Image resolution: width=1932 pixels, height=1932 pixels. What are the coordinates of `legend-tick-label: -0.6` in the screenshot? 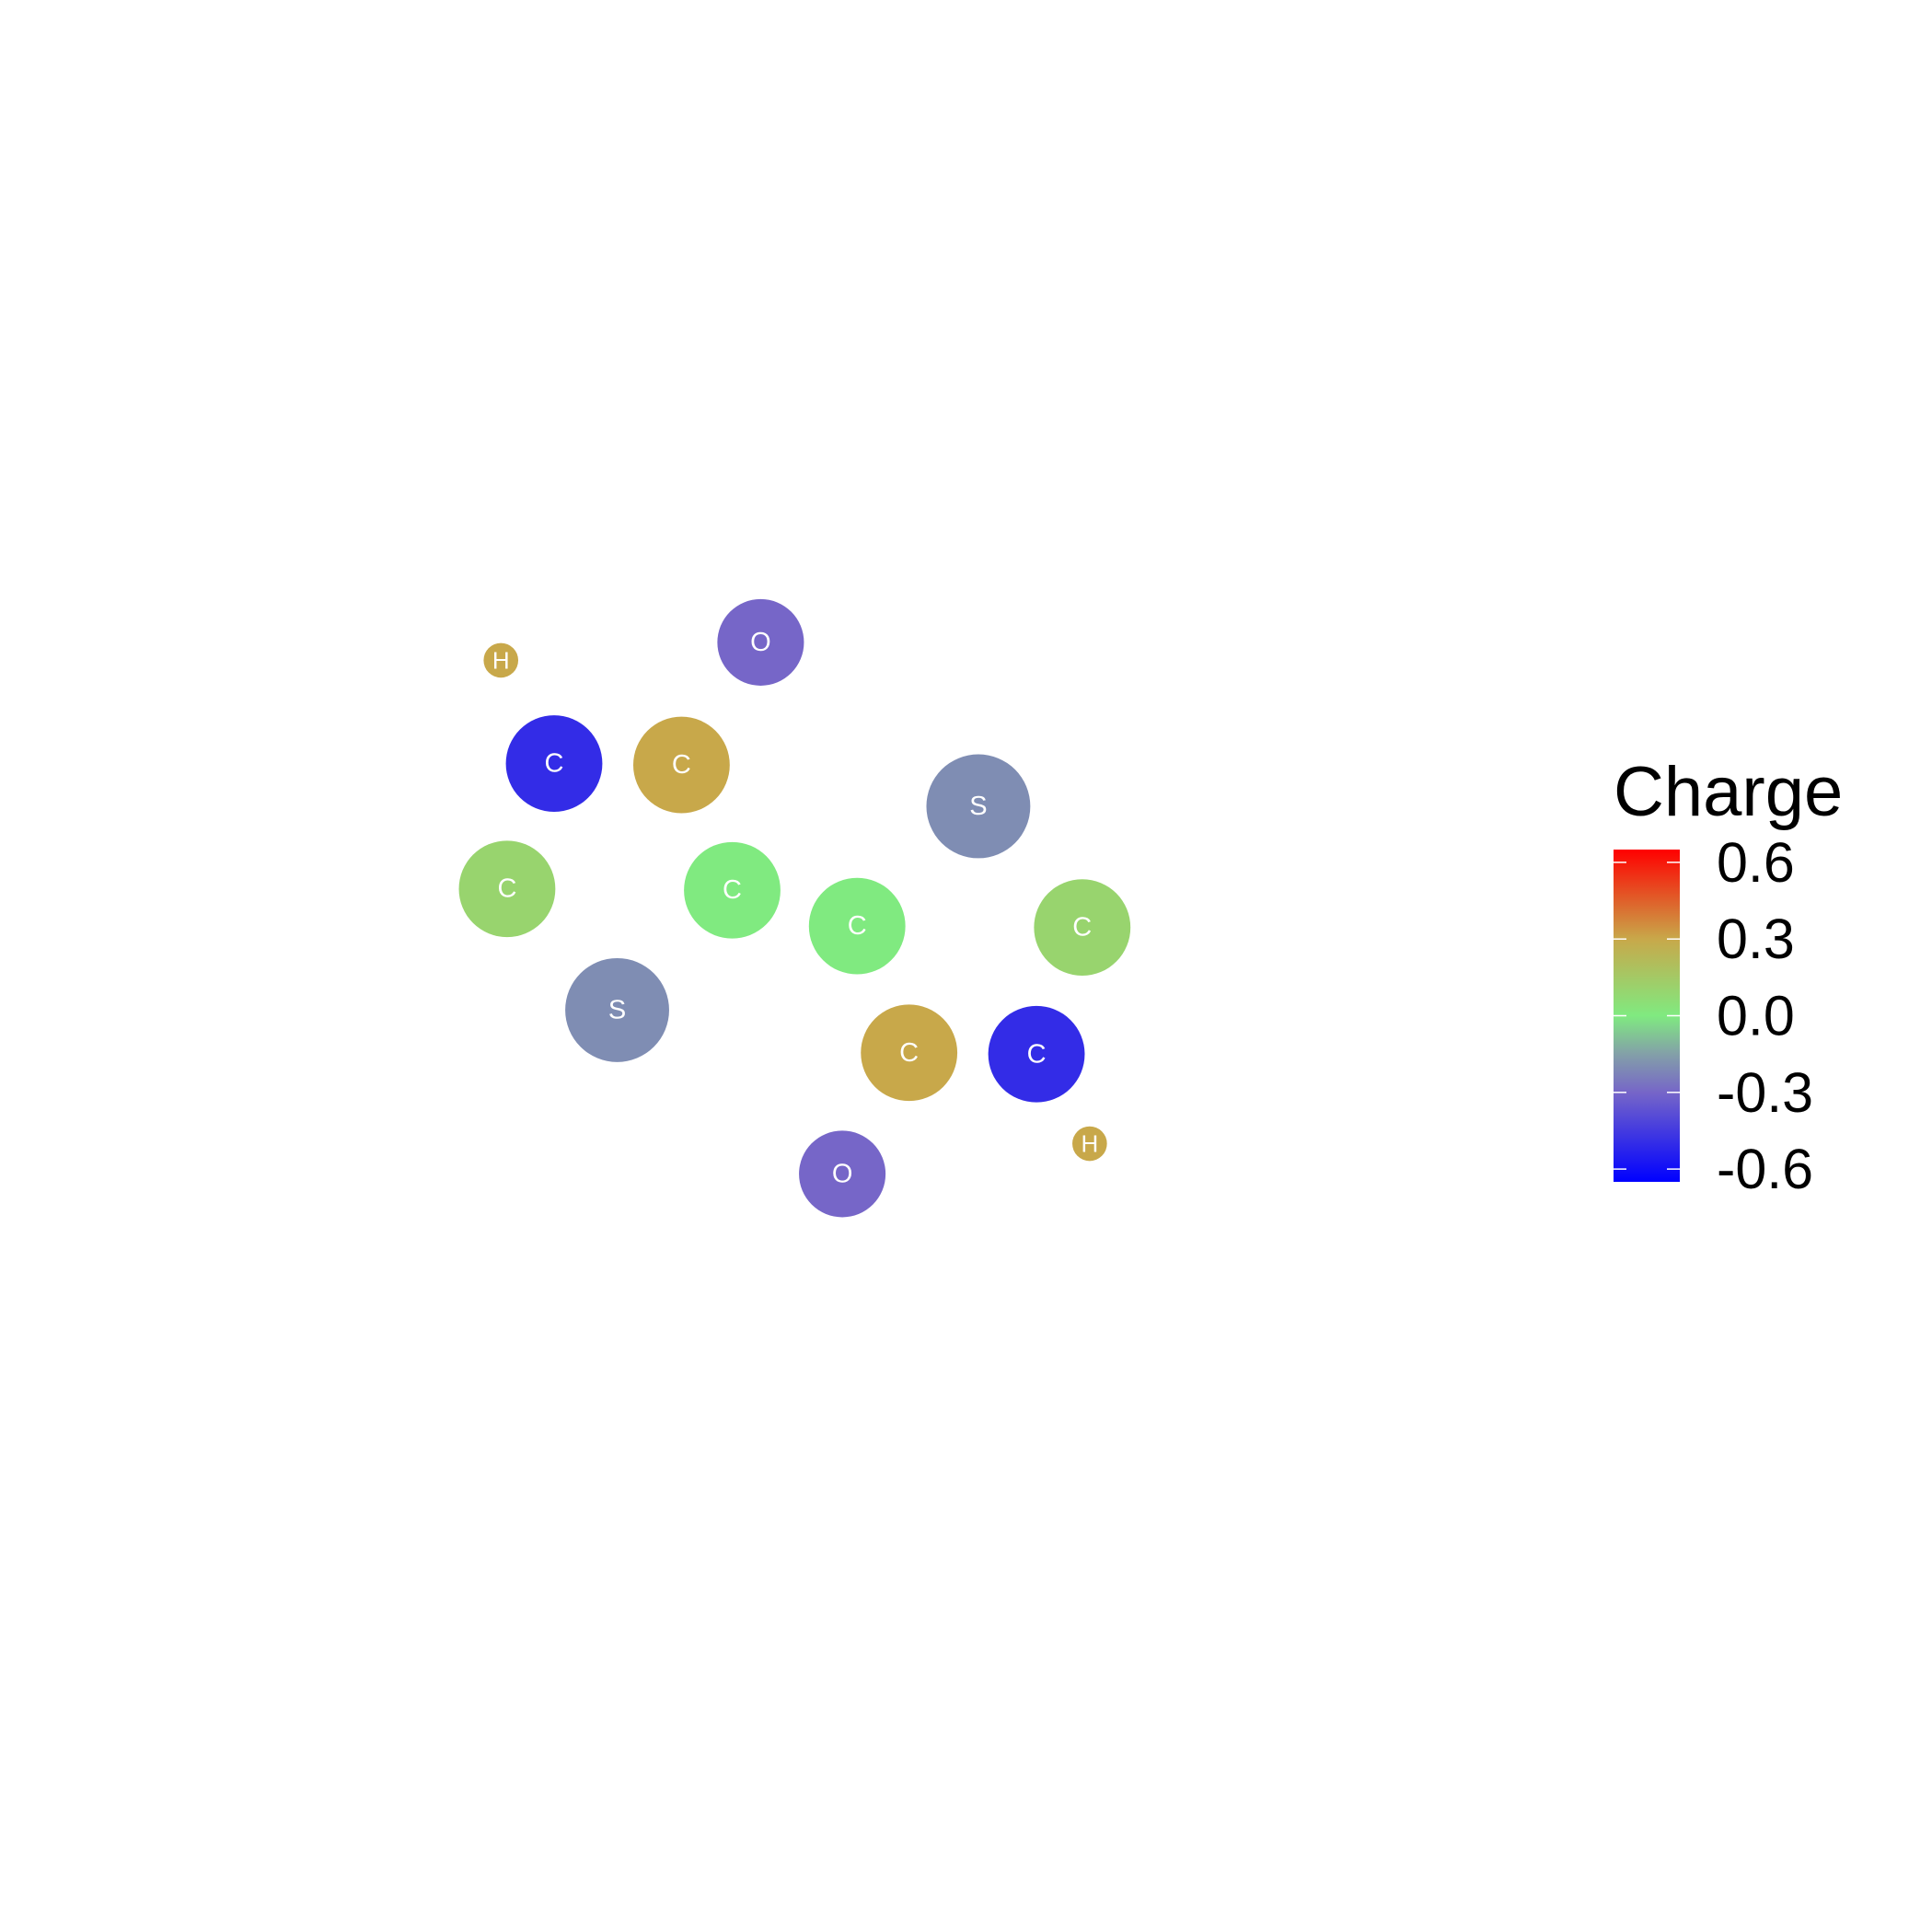 It's located at (1765, 1169).